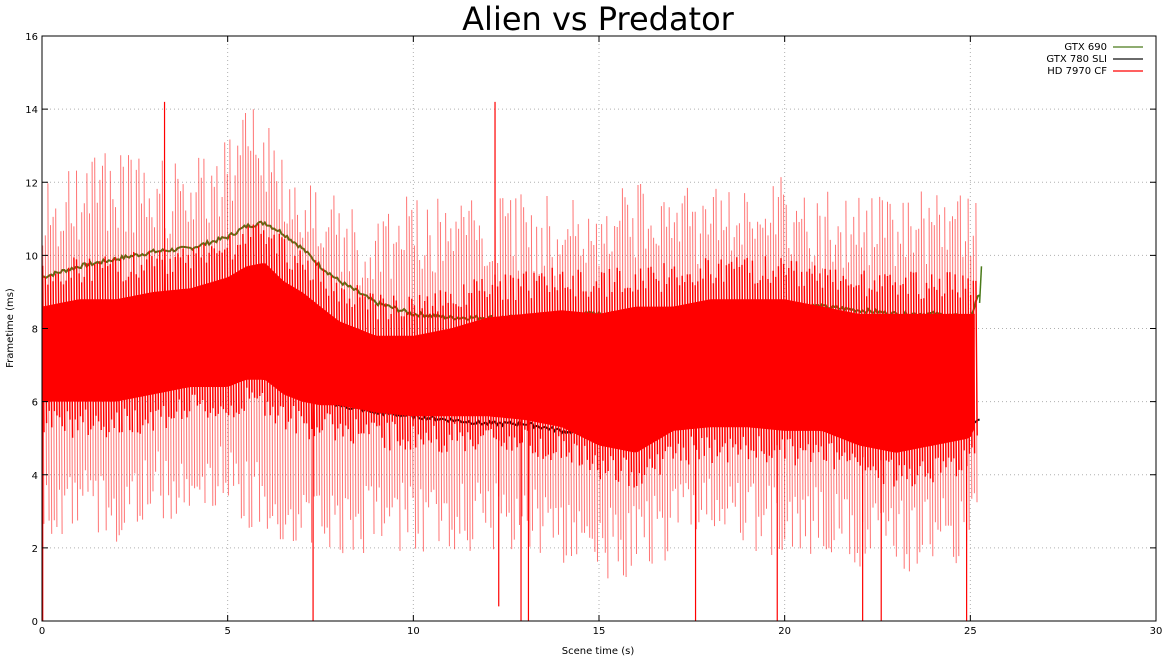  What do you see at coordinates (1077, 71) in the screenshot?
I see `legend-label: HD 7970 CF` at bounding box center [1077, 71].